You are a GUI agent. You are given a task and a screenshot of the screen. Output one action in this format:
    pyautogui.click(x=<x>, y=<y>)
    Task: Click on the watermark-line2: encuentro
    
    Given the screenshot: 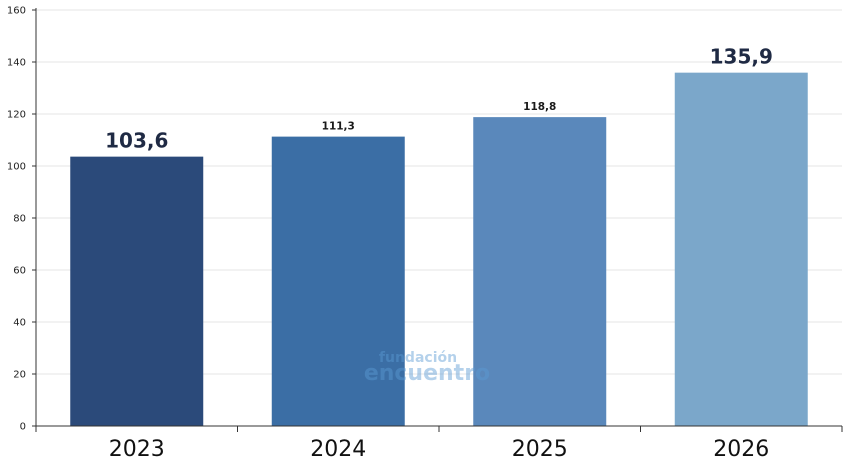 What is the action you would take?
    pyautogui.click(x=427, y=373)
    